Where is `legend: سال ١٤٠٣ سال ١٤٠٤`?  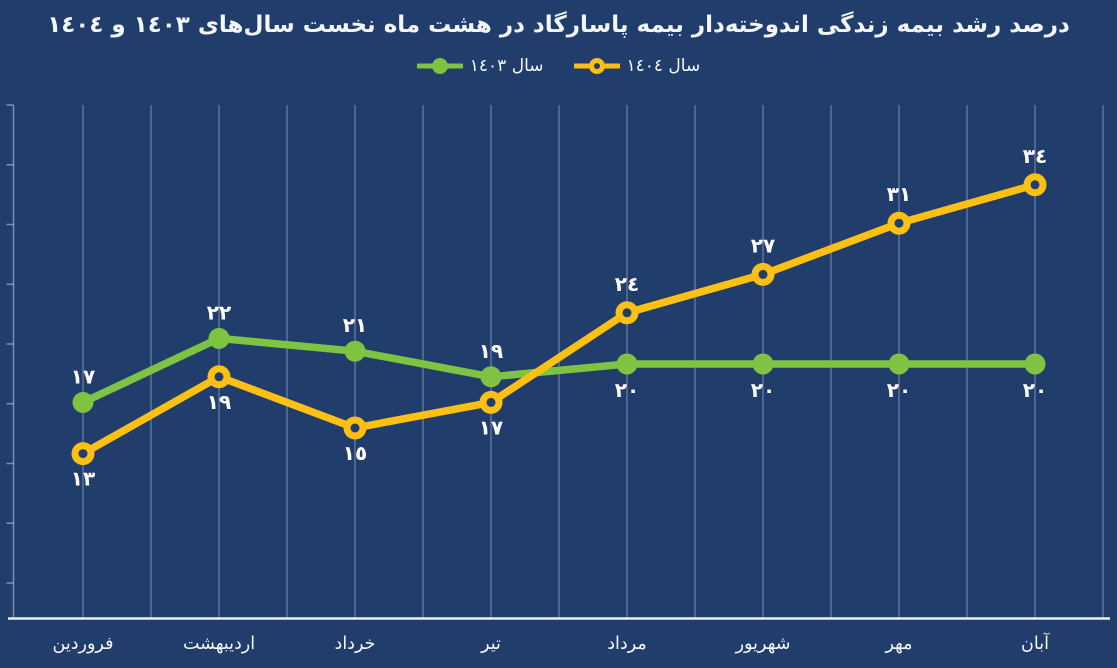 legend: سال ١٤٠٣ سال ١٤٠٤ is located at coordinates (558, 66).